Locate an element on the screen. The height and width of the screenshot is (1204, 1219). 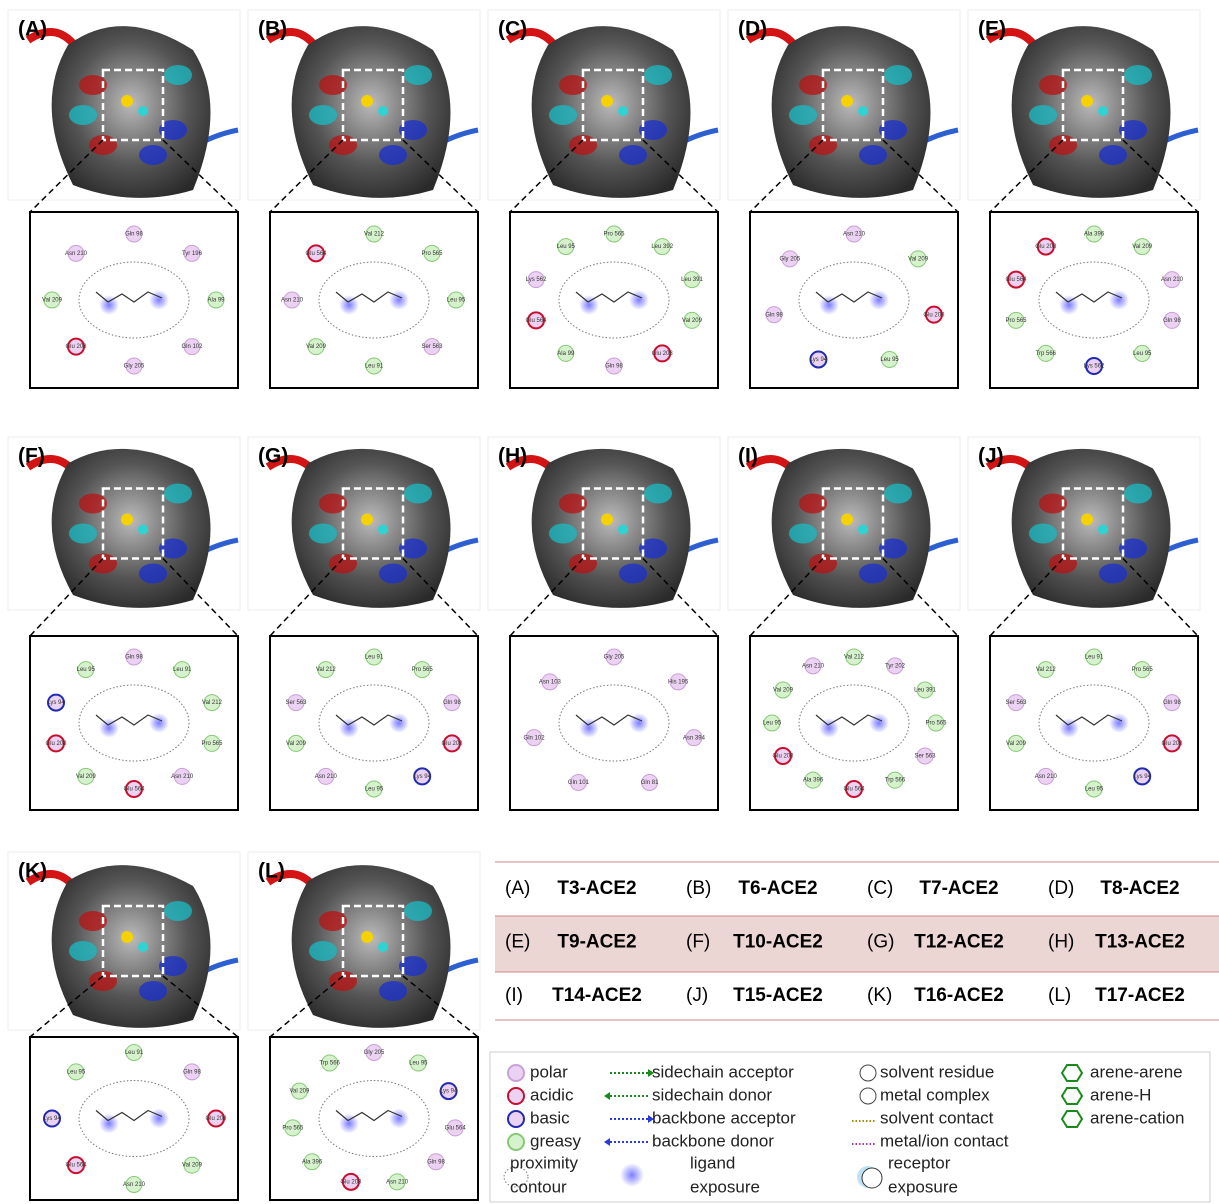
residue-label: Ala 396 is located at coordinates (813, 781).